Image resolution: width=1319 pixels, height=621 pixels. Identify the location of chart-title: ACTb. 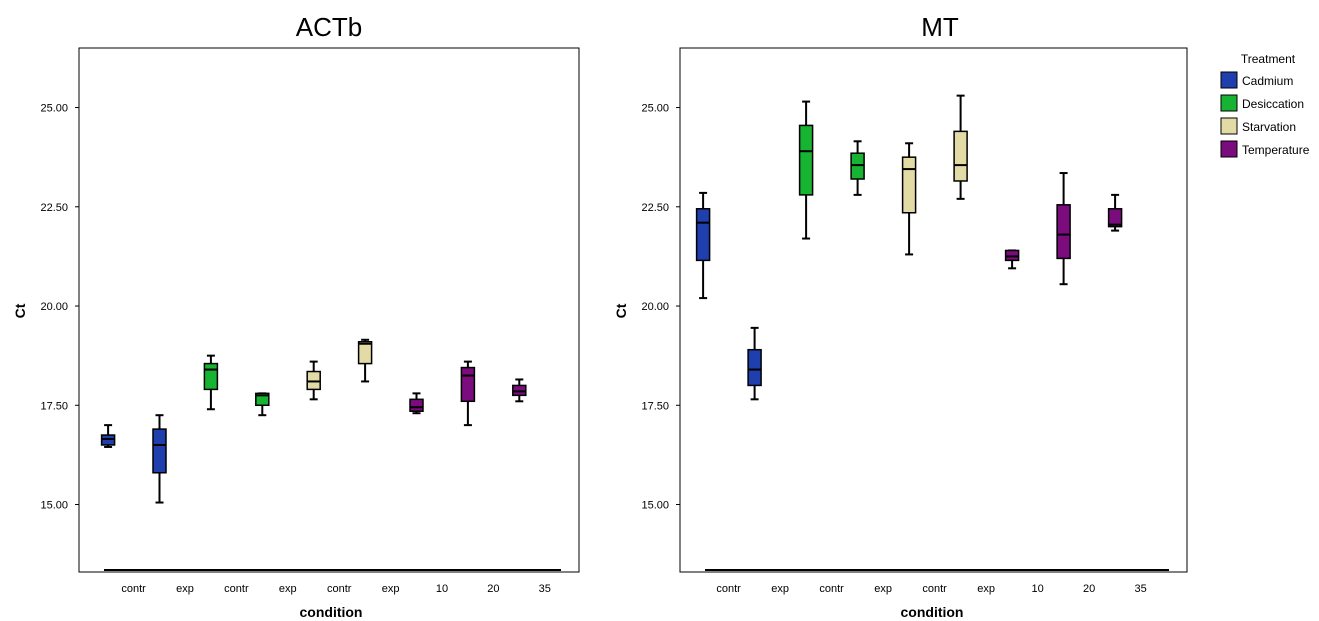
(329, 27).